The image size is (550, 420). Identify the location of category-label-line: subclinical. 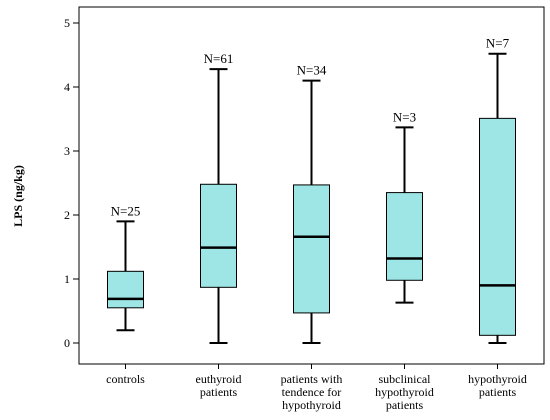
(405, 379).